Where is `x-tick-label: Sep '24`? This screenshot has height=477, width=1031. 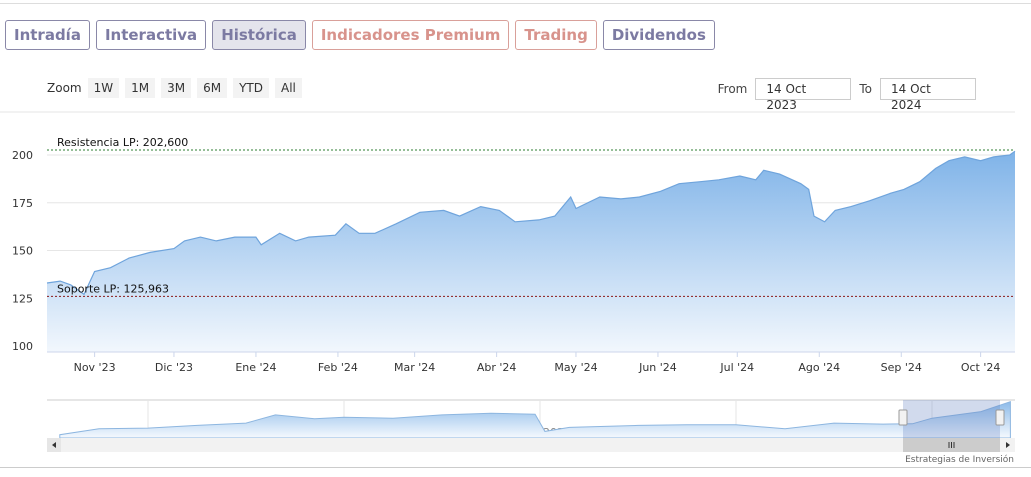 x-tick-label: Sep '24 is located at coordinates (901, 367).